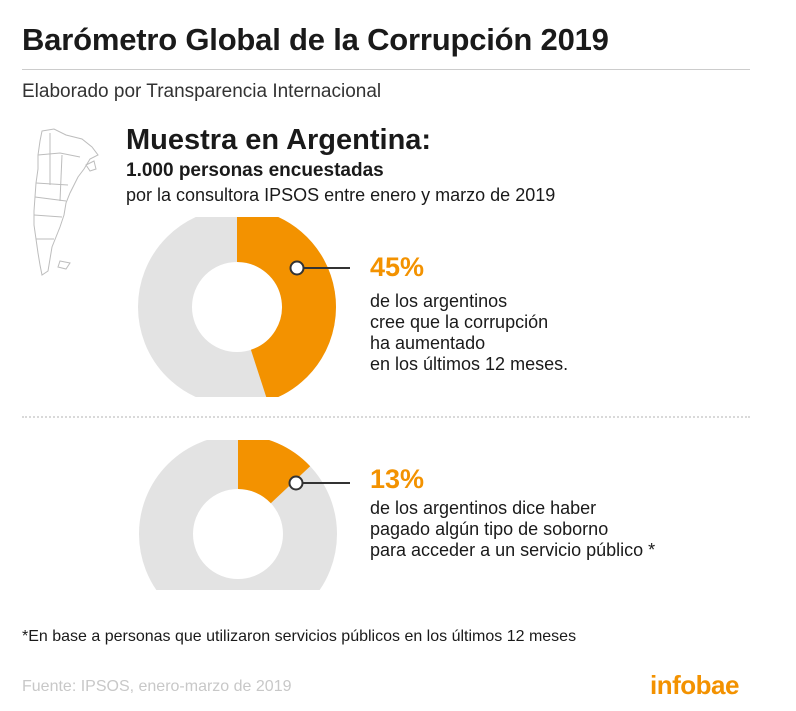  I want to click on section-divider, so click(386, 417).